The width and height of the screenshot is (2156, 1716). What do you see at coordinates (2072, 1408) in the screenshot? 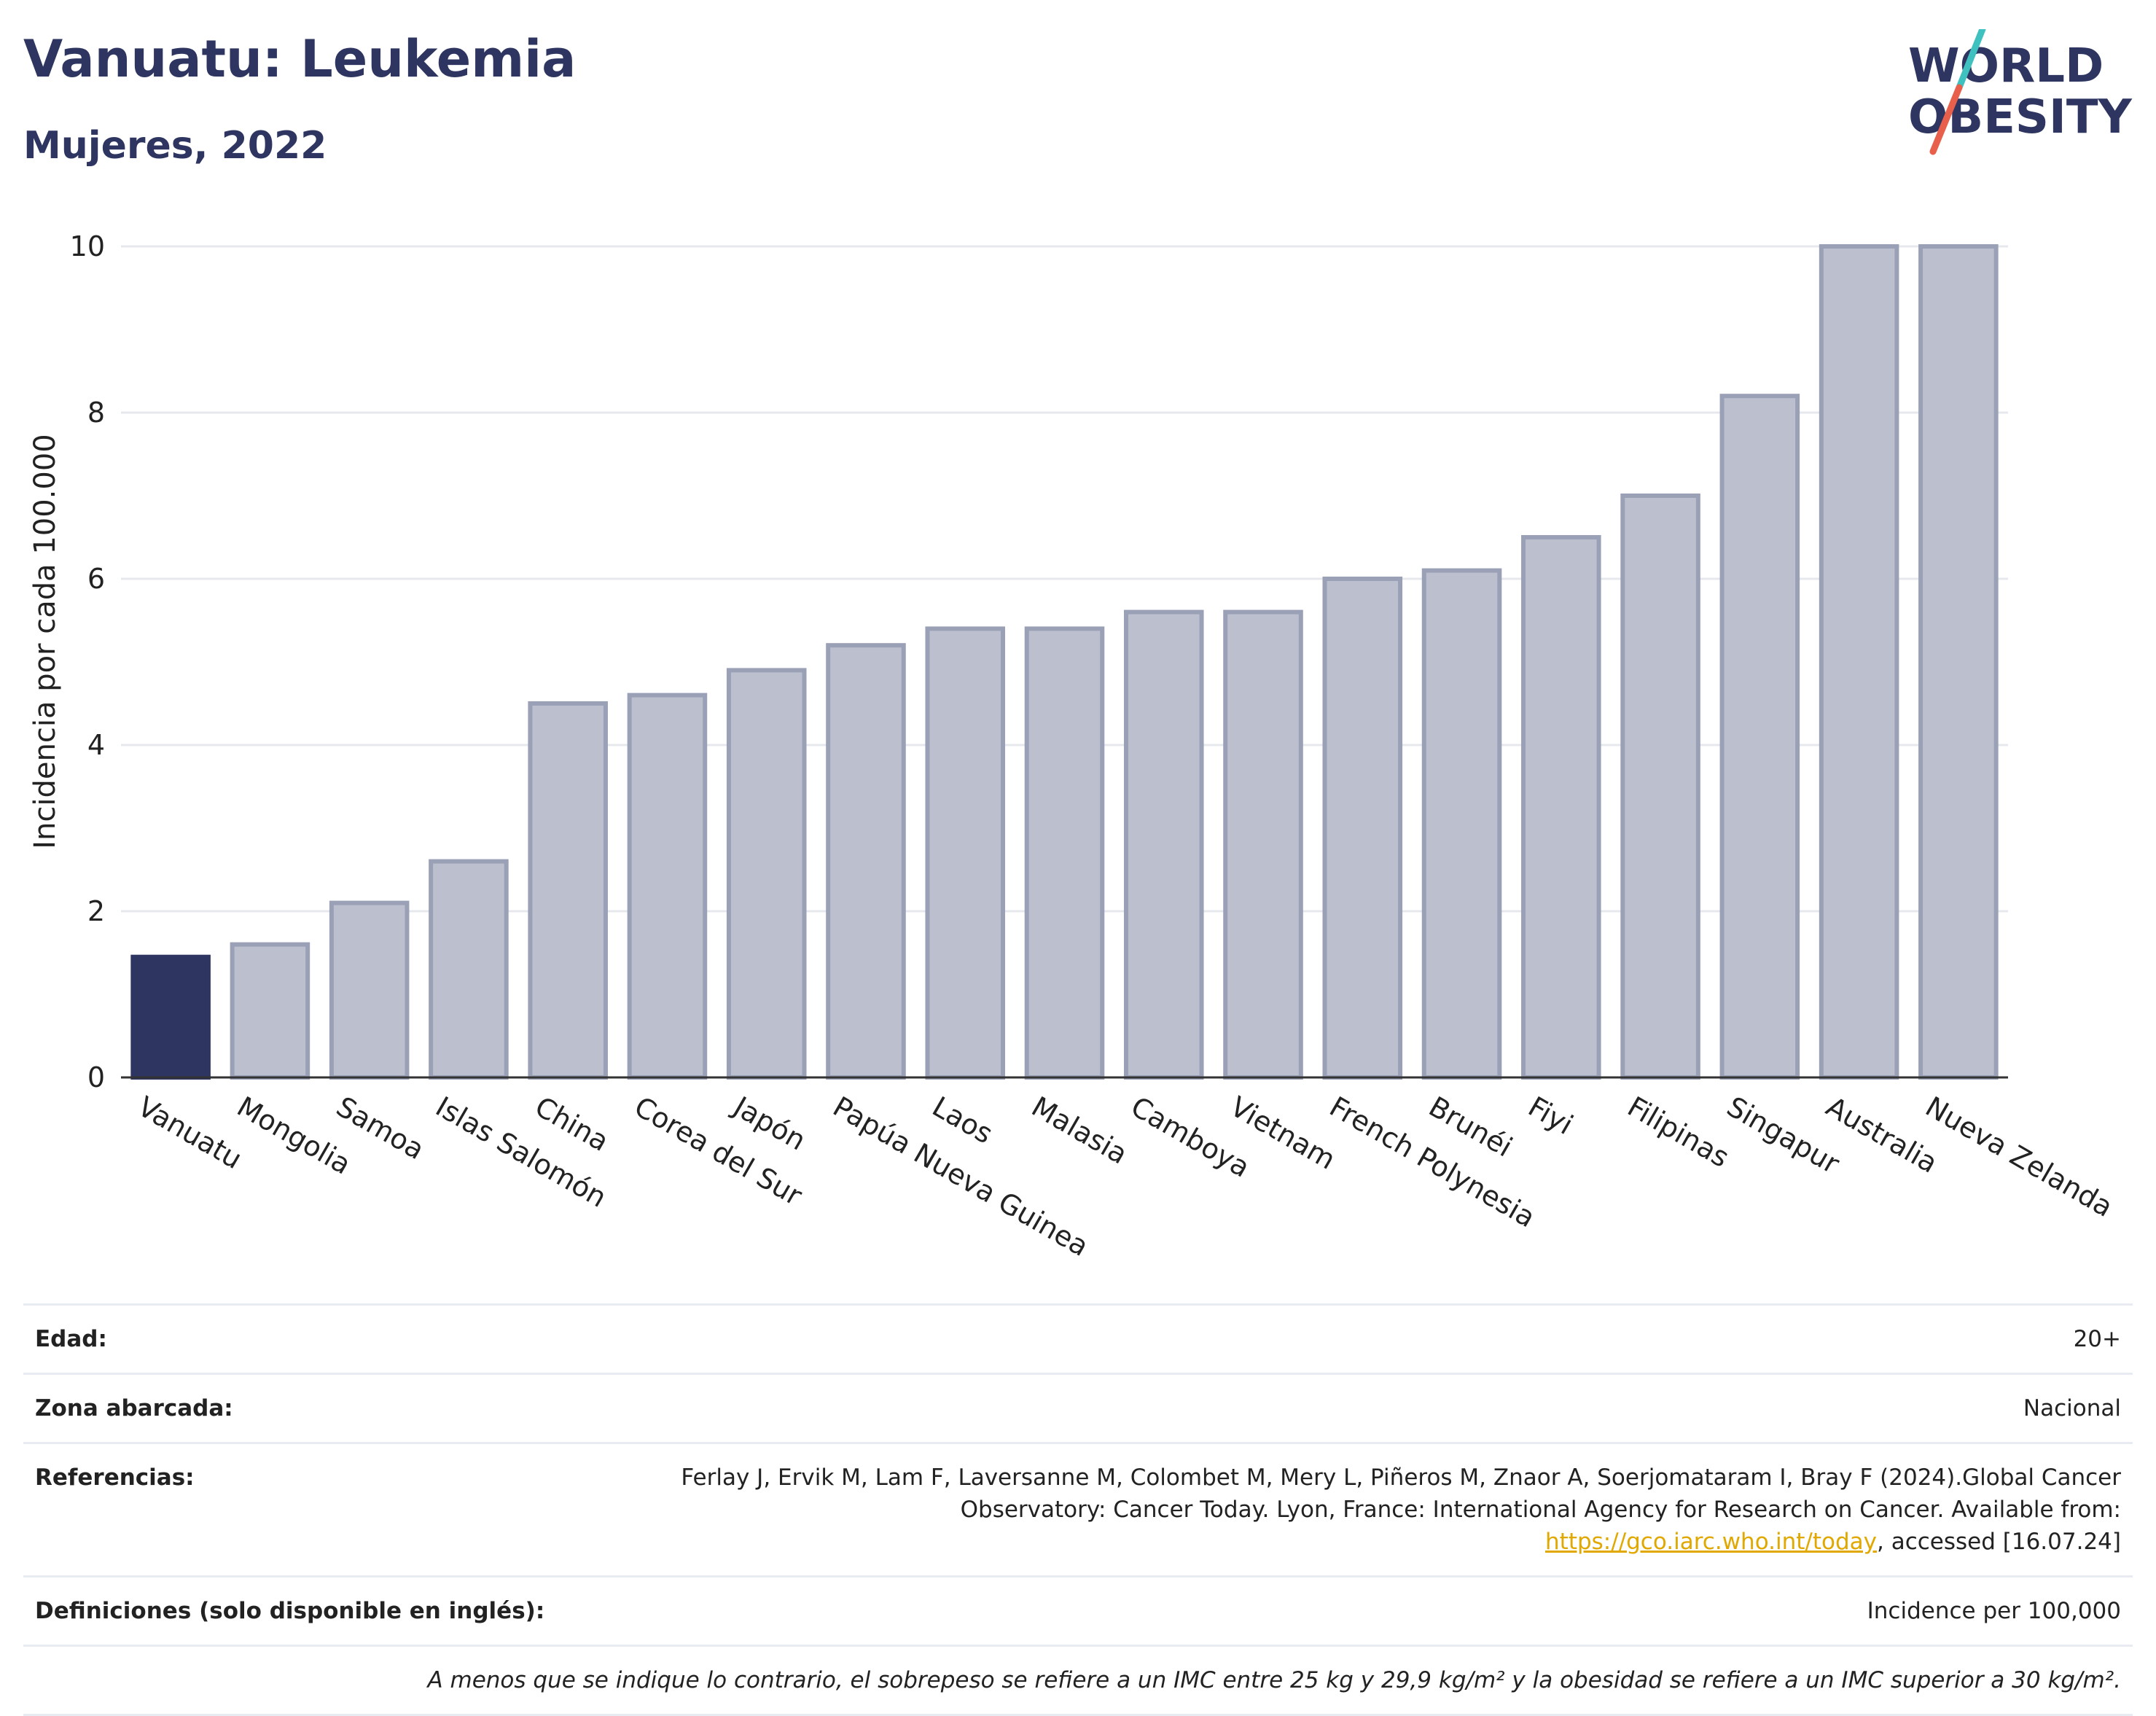
I see `zone-value: Nacional` at bounding box center [2072, 1408].